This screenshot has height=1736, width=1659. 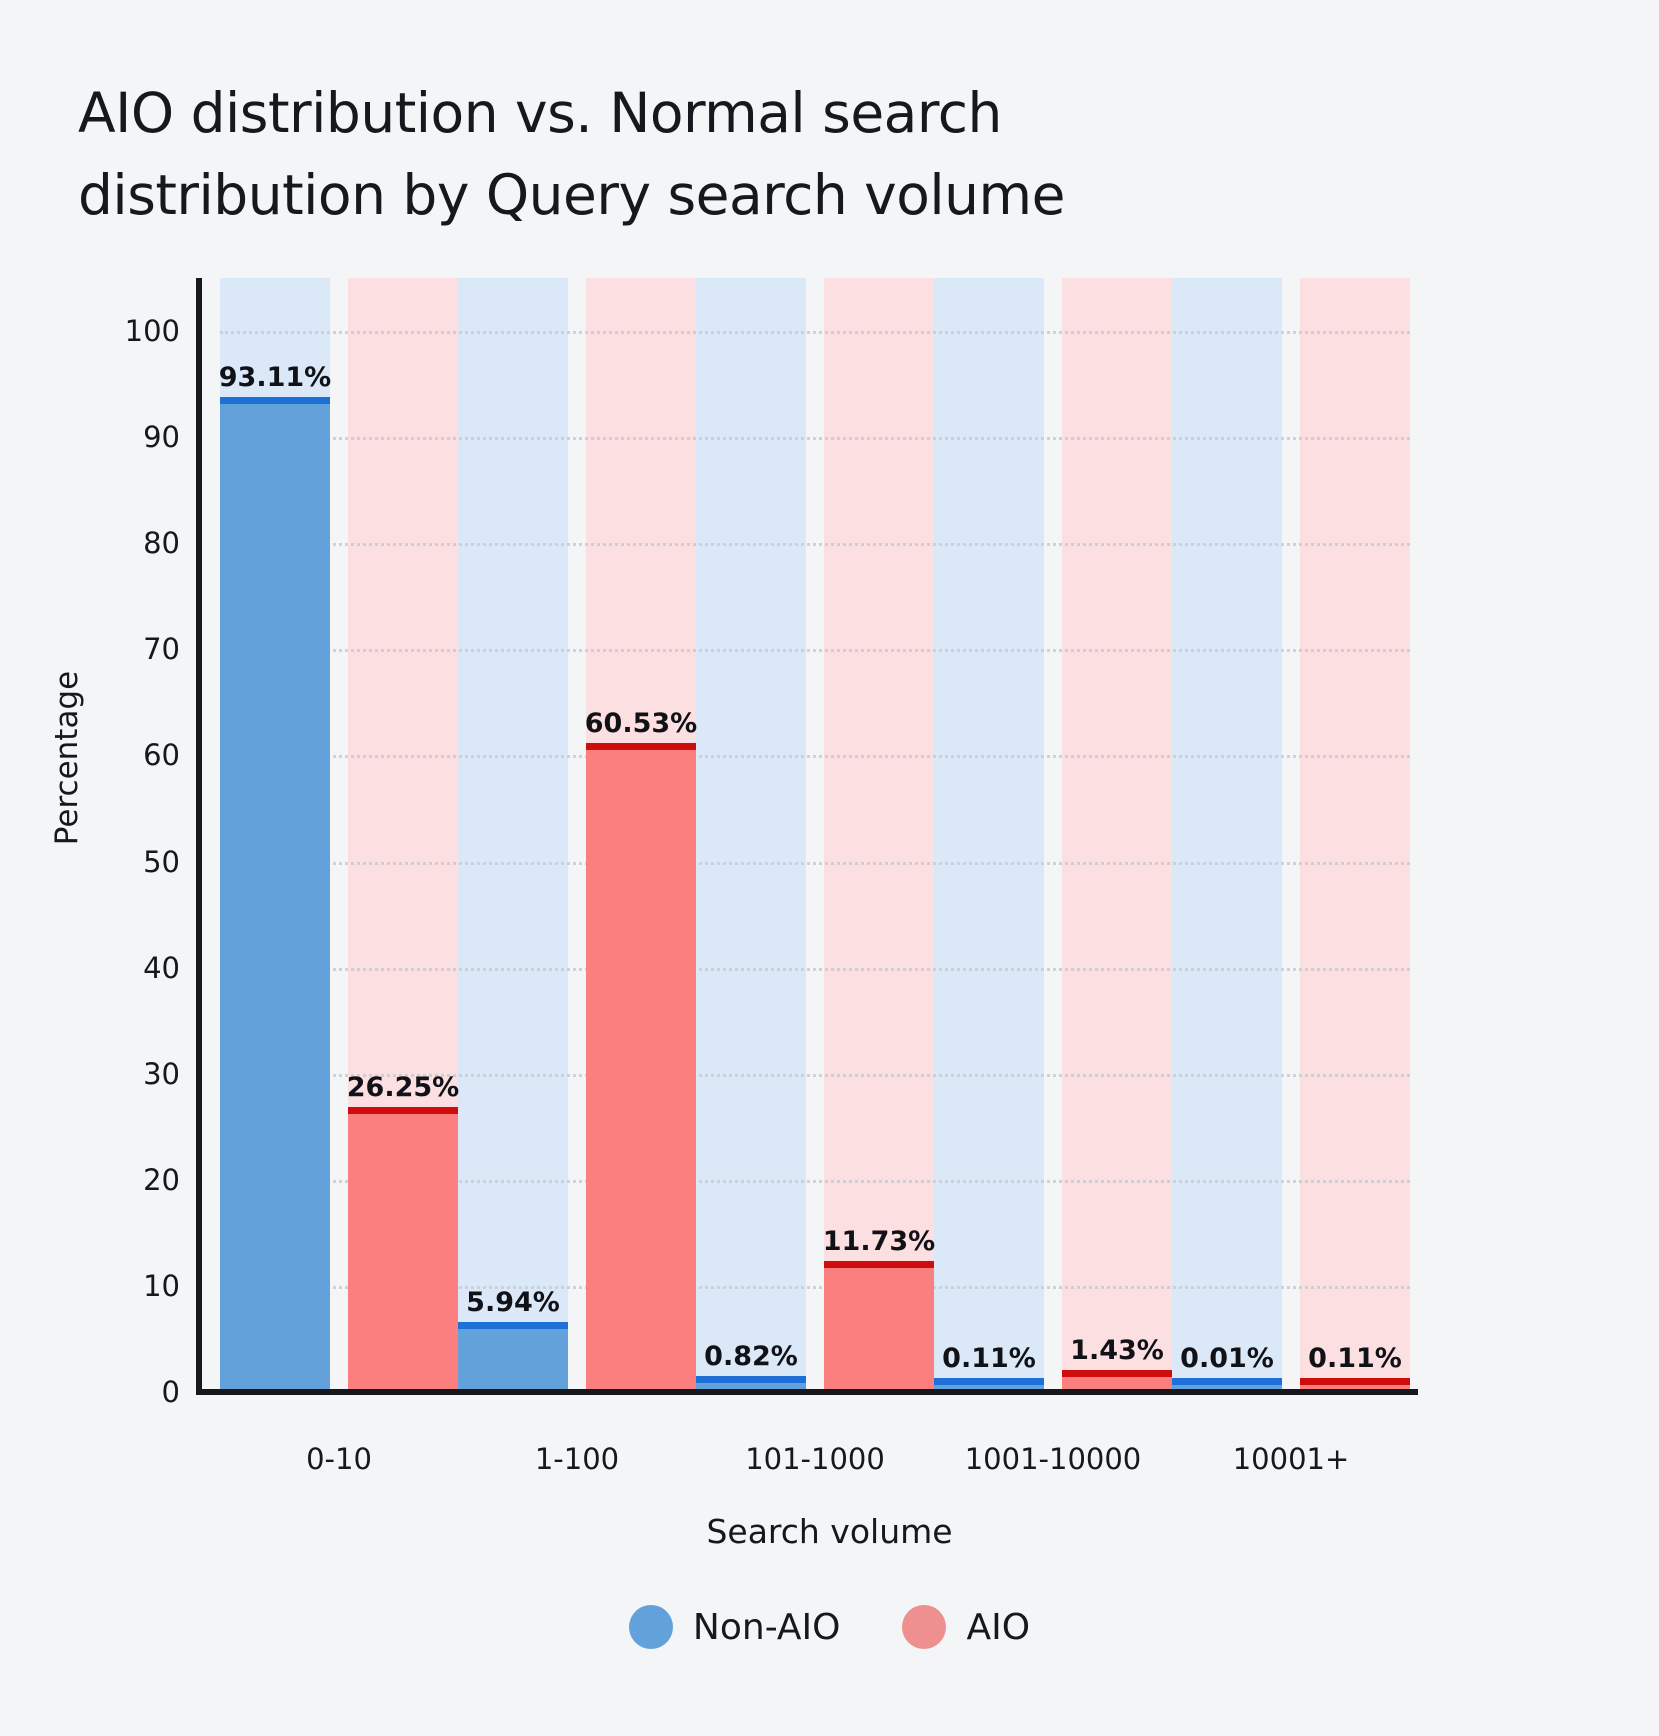 What do you see at coordinates (807, 1392) in the screenshot?
I see `x-axis-line` at bounding box center [807, 1392].